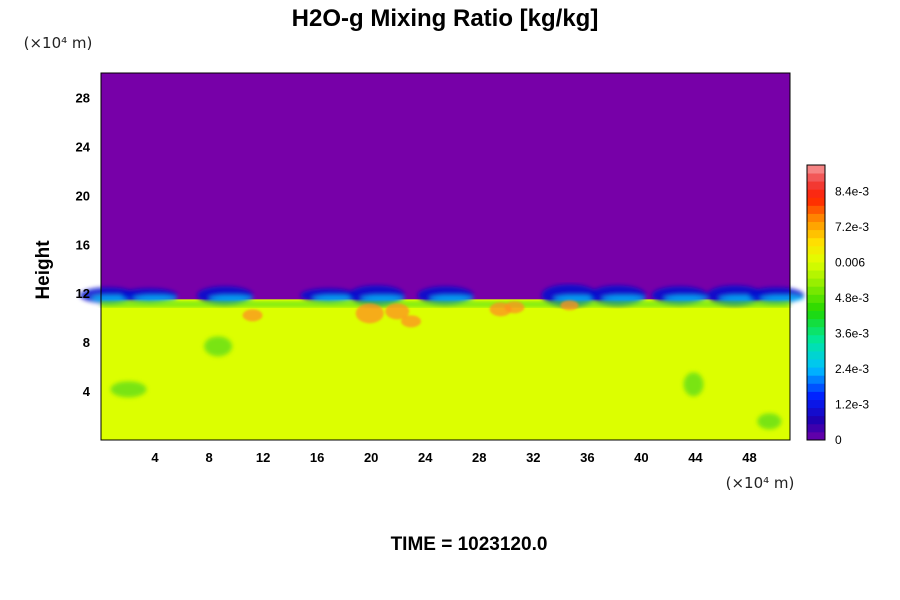 The height and width of the screenshot is (600, 900). I want to click on x-axis-unit: (×10⁴ m), so click(760, 483).